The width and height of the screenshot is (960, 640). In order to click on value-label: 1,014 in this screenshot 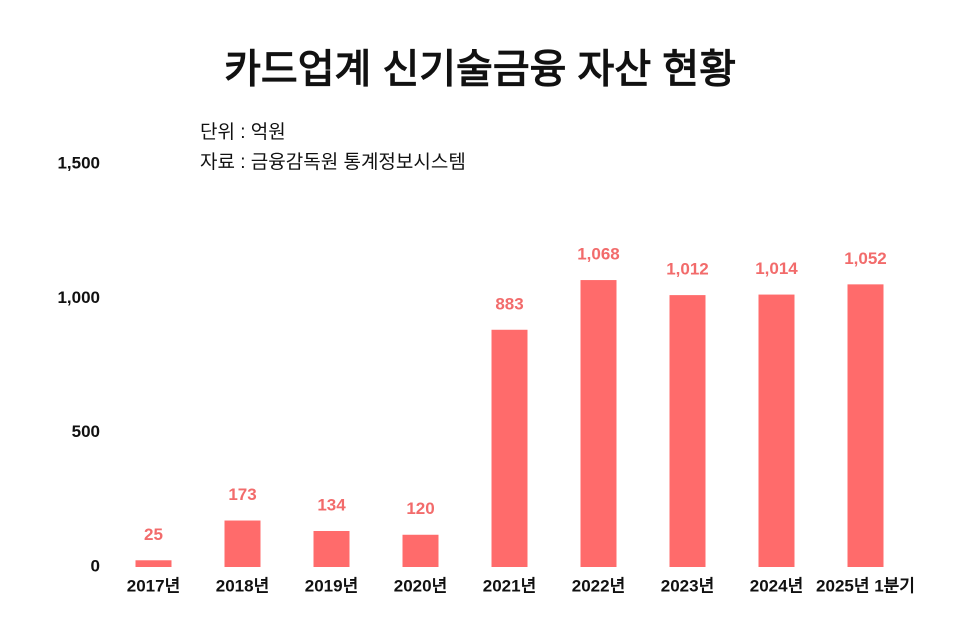, I will do `click(776, 268)`.